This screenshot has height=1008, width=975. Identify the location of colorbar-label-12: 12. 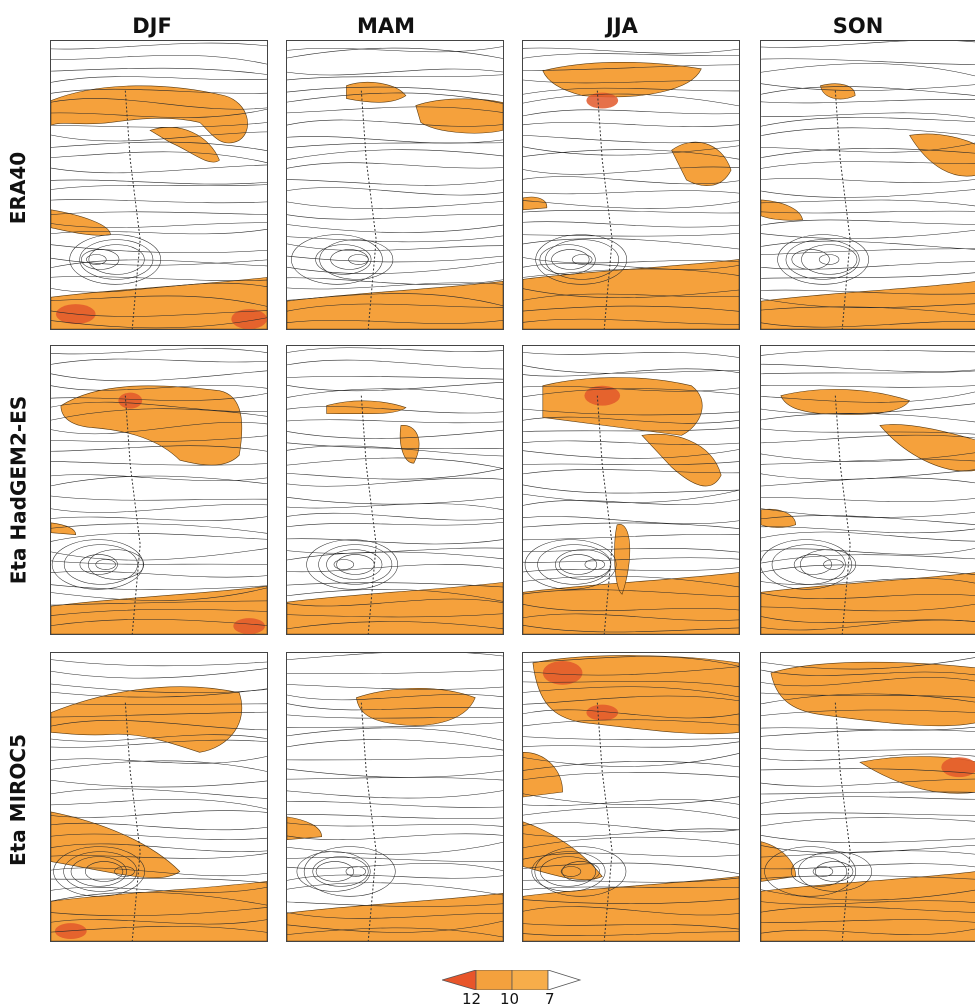
(472, 999).